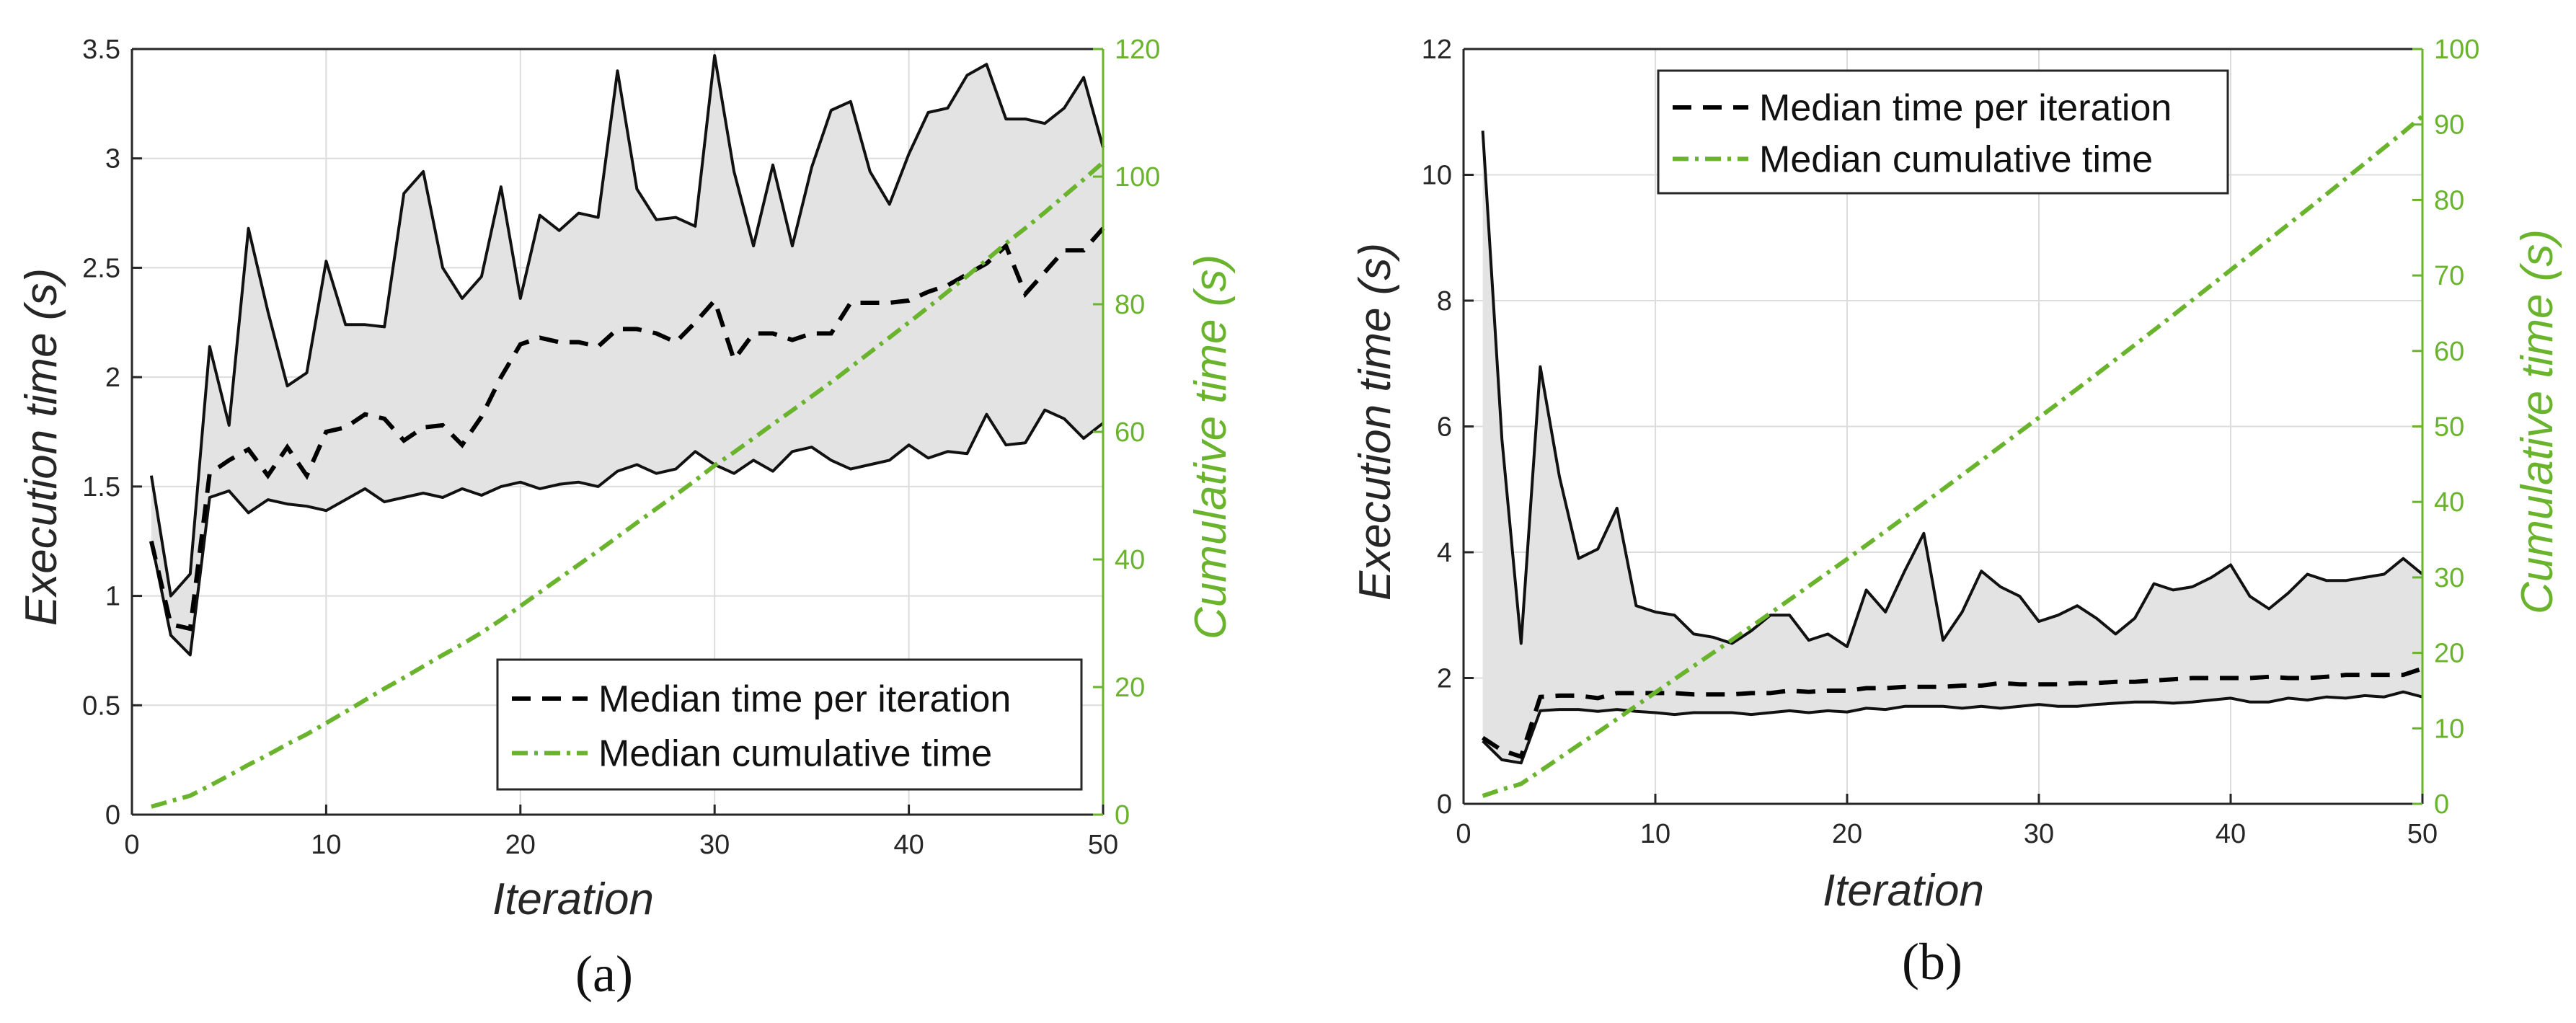 Image resolution: width=2576 pixels, height=1023 pixels. What do you see at coordinates (2039, 834) in the screenshot?
I see `chart-b-xtick-label: 30` at bounding box center [2039, 834].